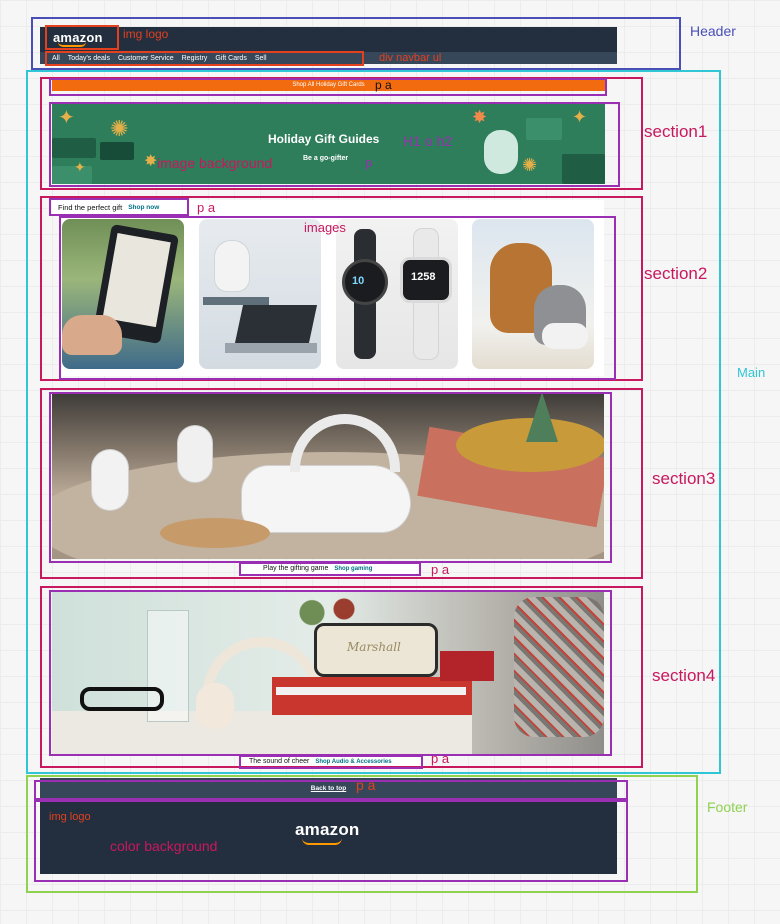 The height and width of the screenshot is (924, 780). Describe the element at coordinates (372, 696) in the screenshot. I see `red-books-stack` at that location.